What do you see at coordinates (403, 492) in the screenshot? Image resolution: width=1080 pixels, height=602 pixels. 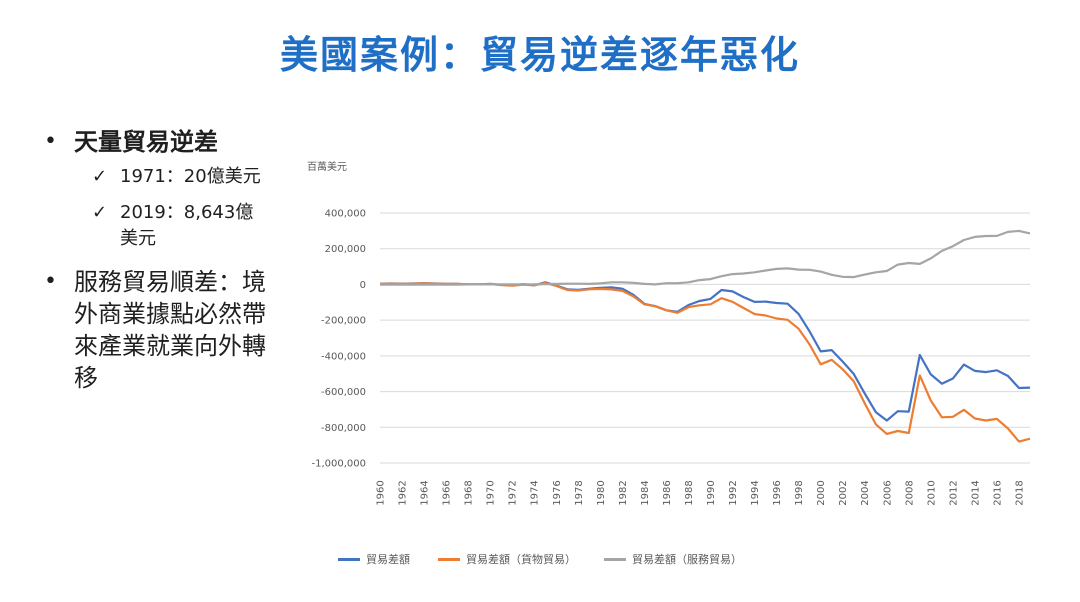 I see `x-tick-label: 1962` at bounding box center [403, 492].